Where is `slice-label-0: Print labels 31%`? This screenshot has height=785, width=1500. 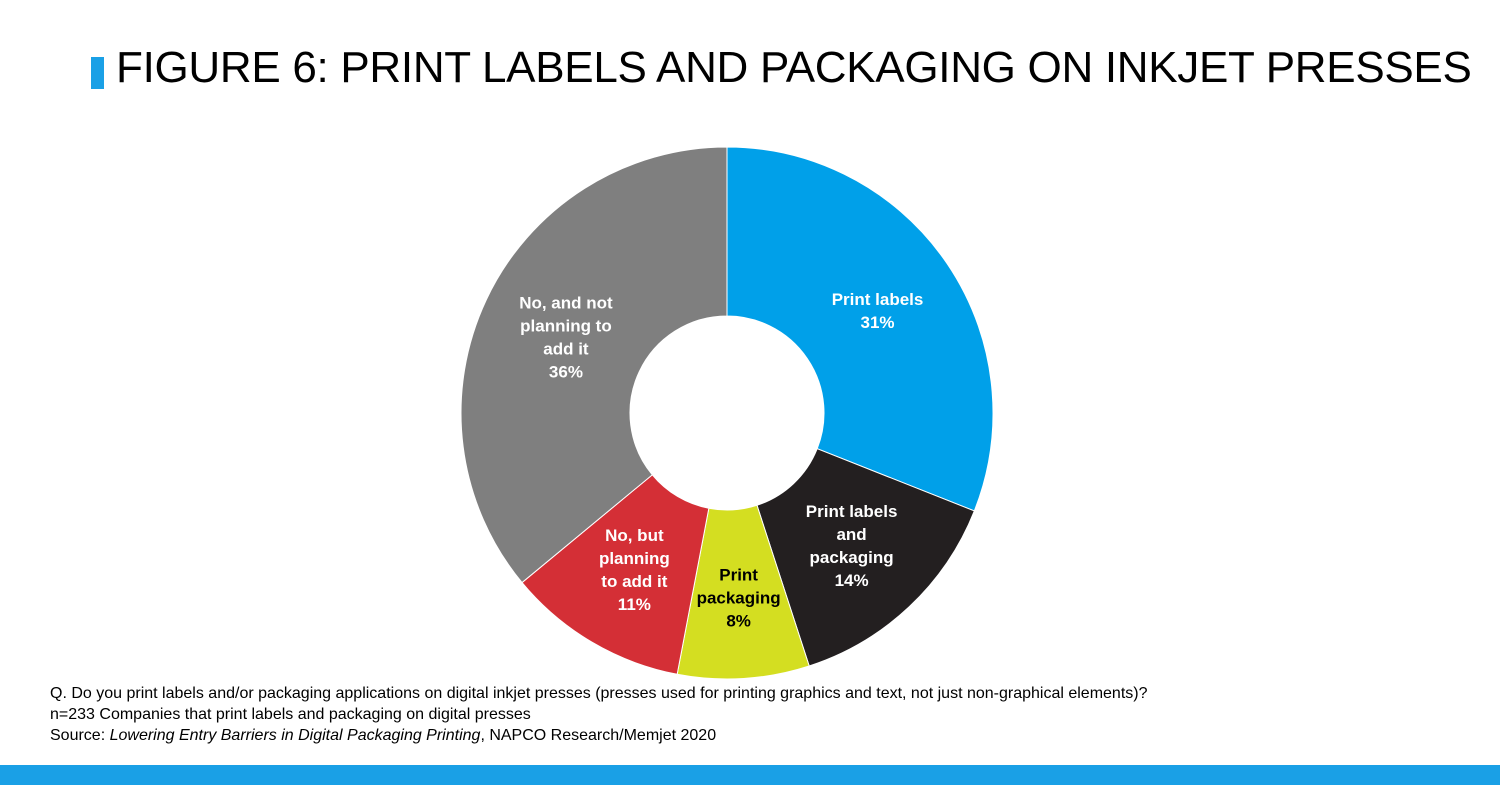
slice-label-0: Print labels 31% is located at coordinates (878, 311).